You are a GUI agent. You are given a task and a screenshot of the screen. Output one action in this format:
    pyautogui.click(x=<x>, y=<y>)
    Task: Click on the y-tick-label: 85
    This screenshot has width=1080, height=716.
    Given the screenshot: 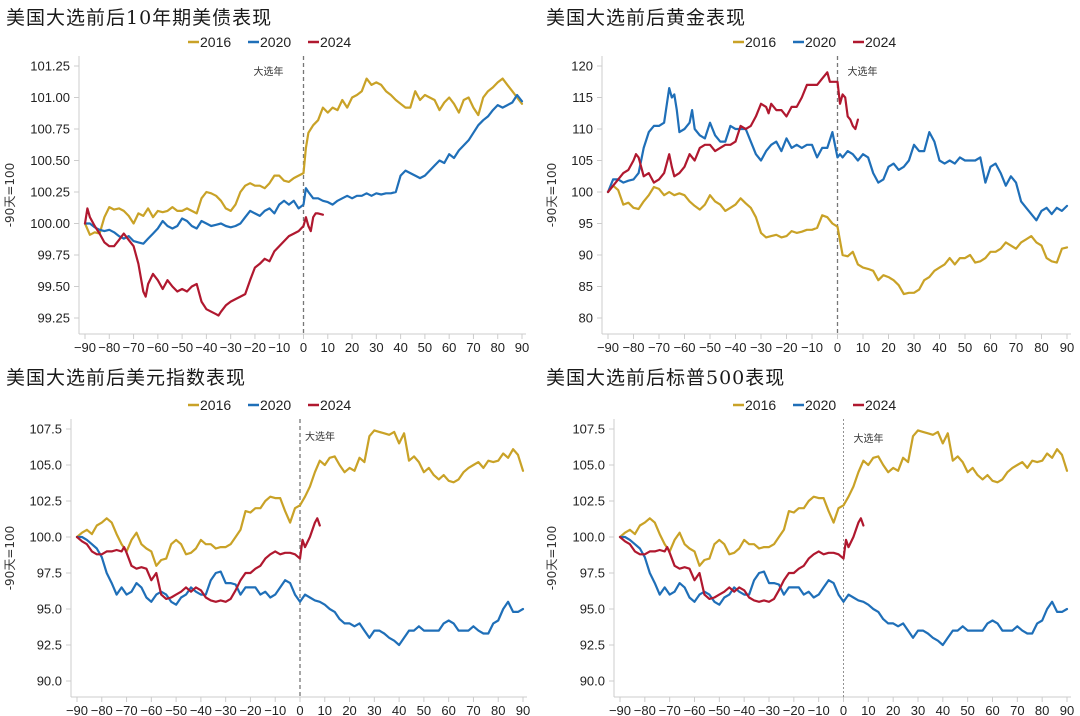 What is the action you would take?
    pyautogui.click(x=586, y=286)
    